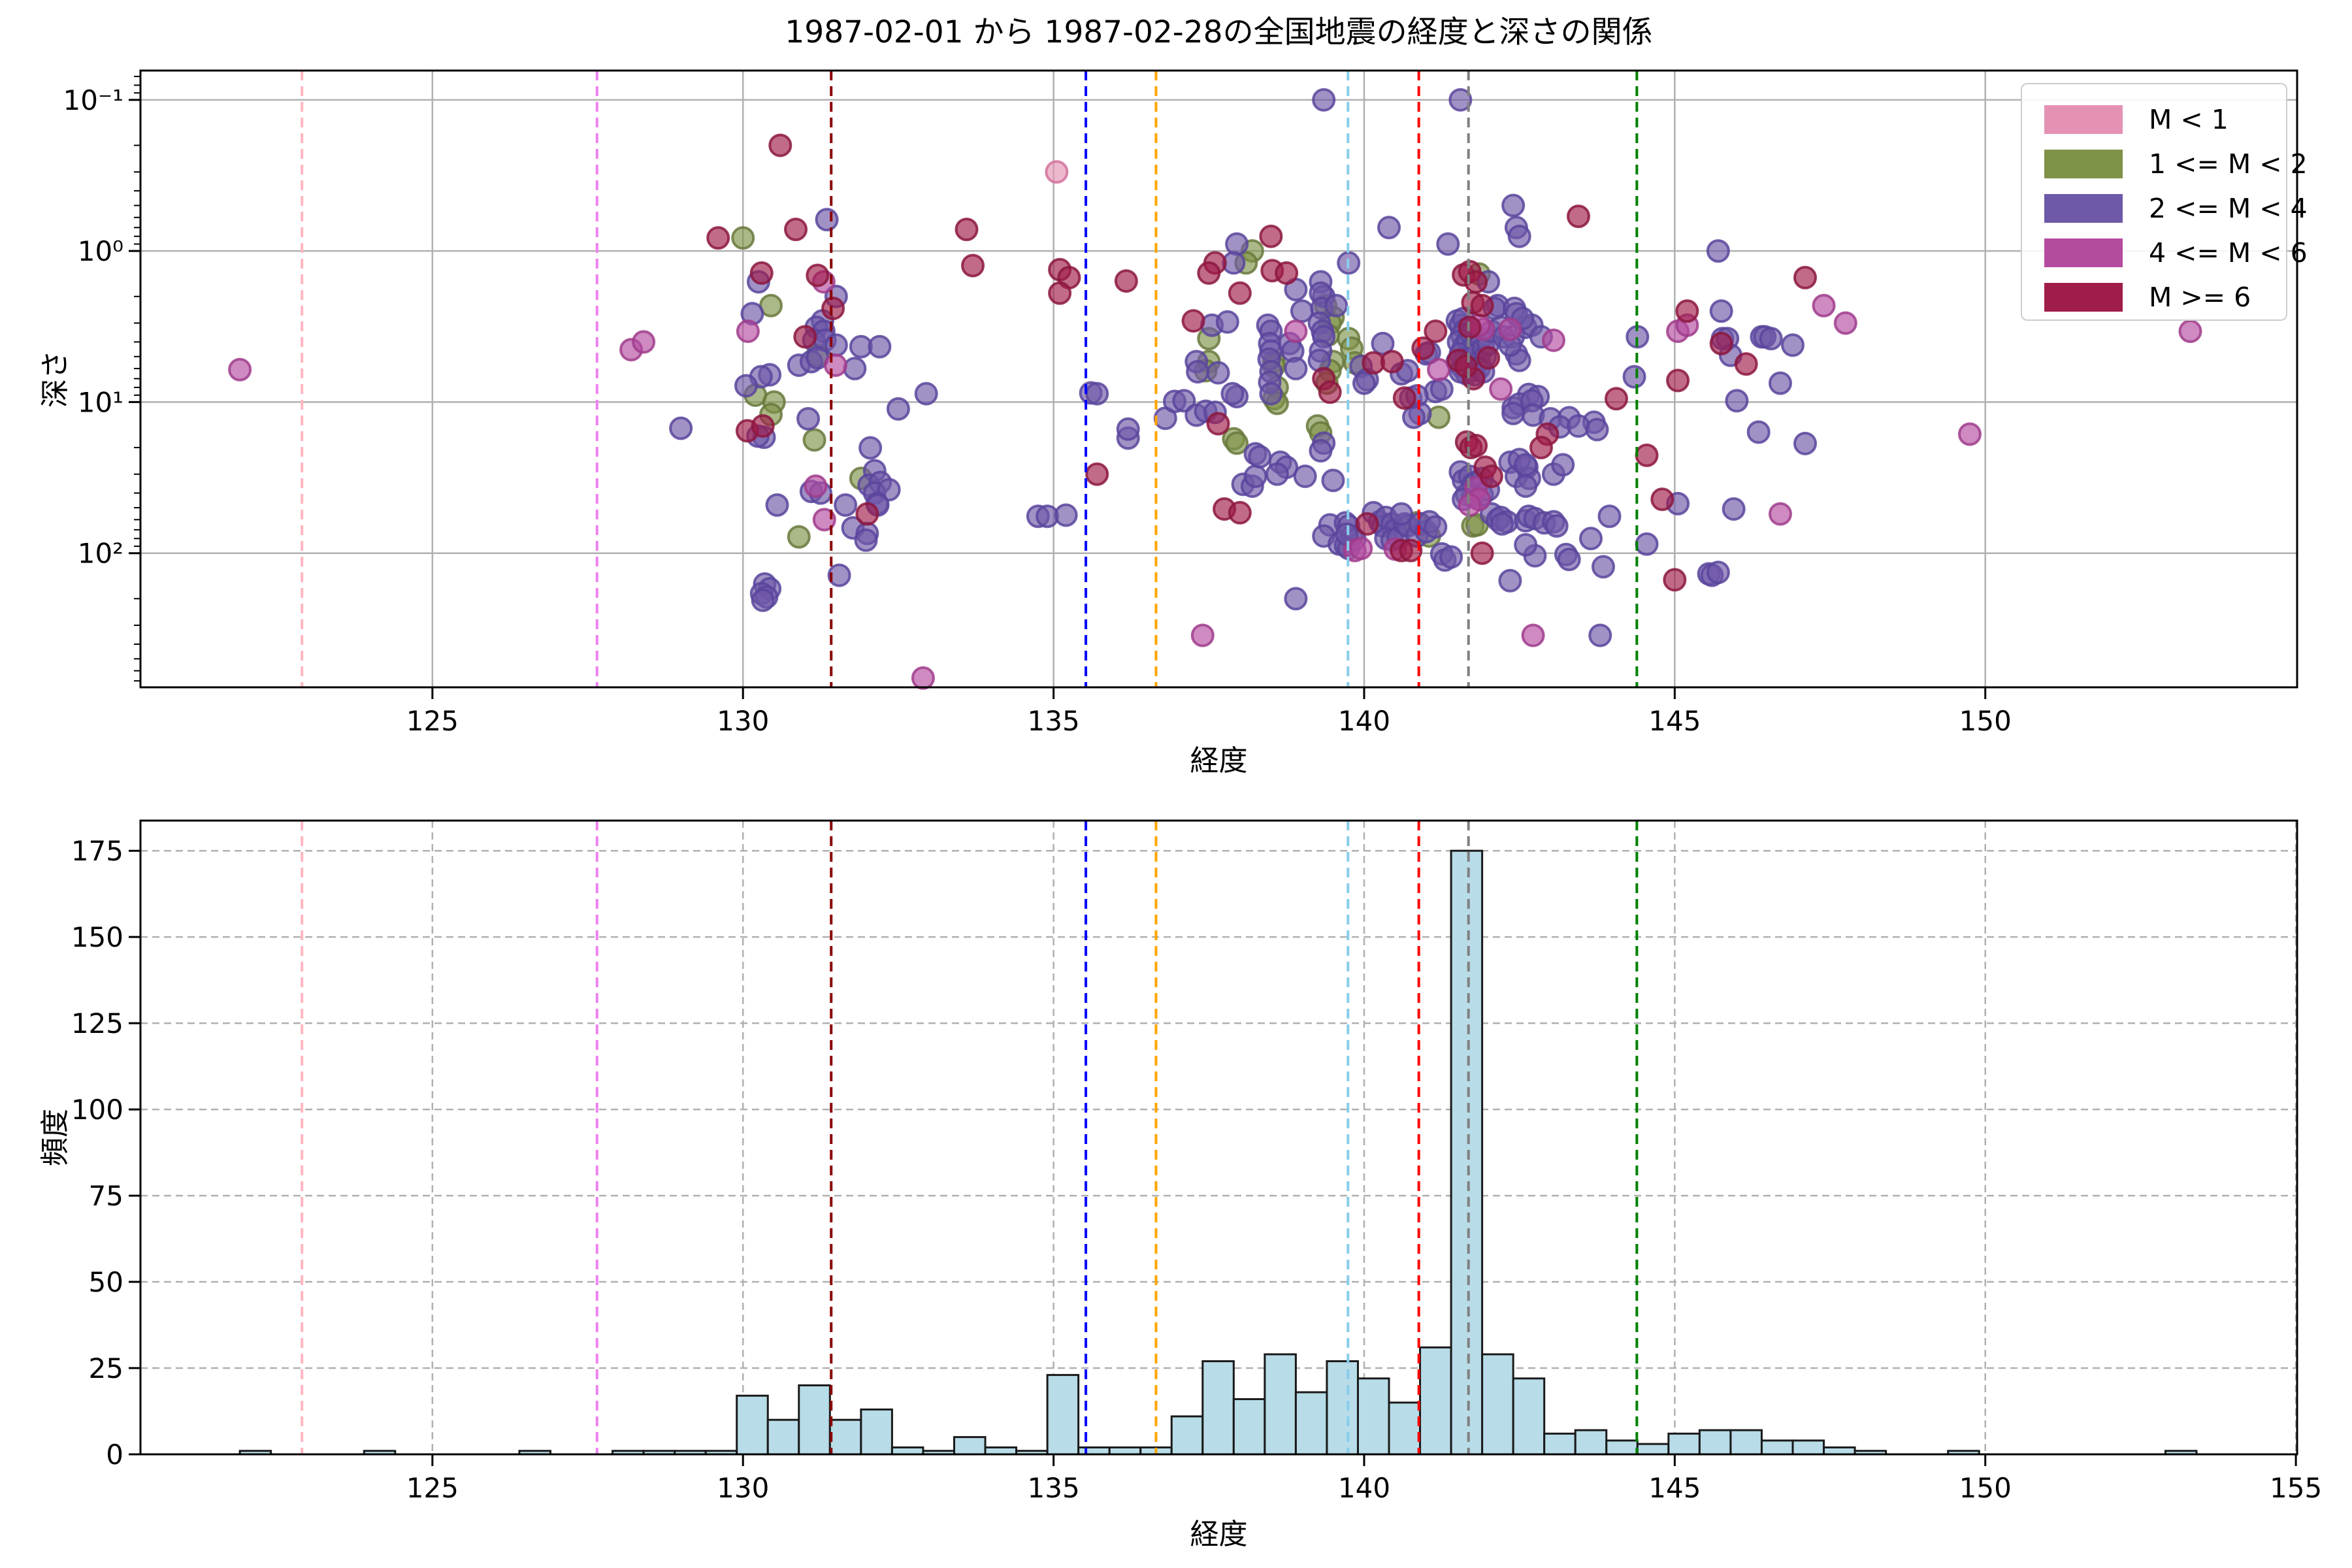 The image size is (2352, 1568). What do you see at coordinates (1364, 1488) in the screenshot?
I see `x-tick-label: 140` at bounding box center [1364, 1488].